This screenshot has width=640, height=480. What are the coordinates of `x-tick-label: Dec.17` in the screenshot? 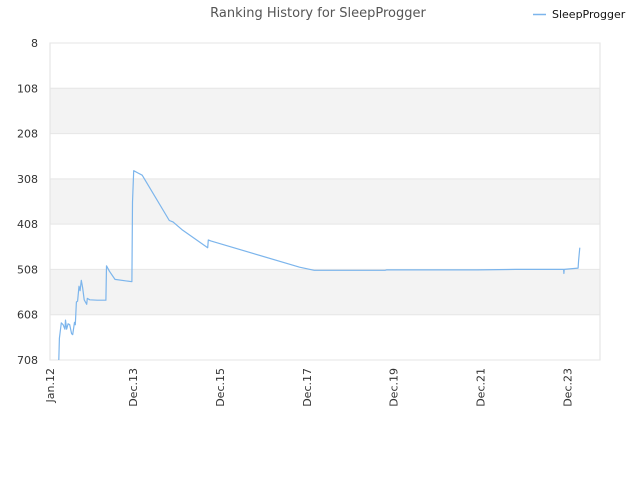 It's located at (307, 387).